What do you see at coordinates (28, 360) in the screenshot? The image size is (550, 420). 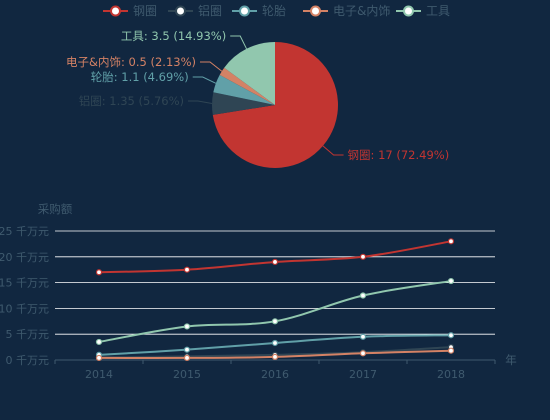 I see `y-tick-label-0: 0 千万元` at bounding box center [28, 360].